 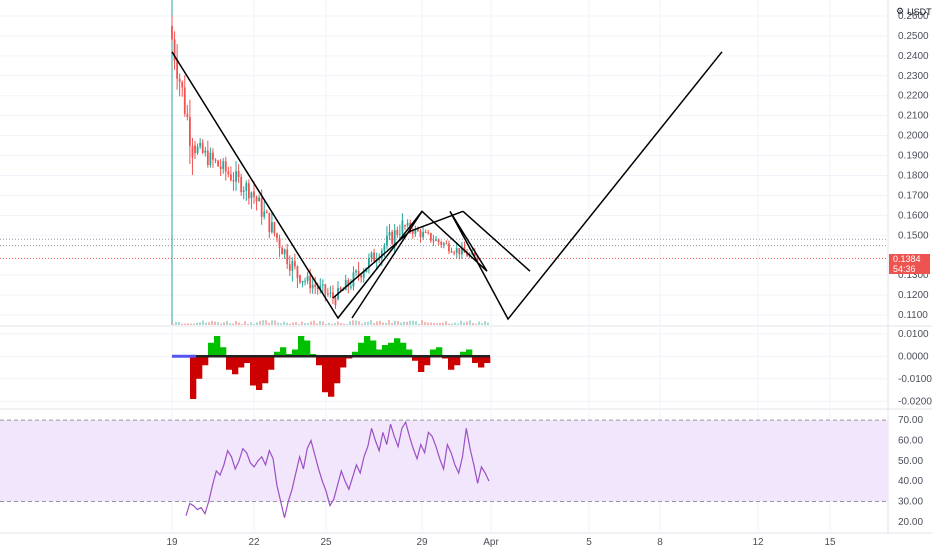 I want to click on price-tick-label: 0.1600, so click(x=913, y=215).